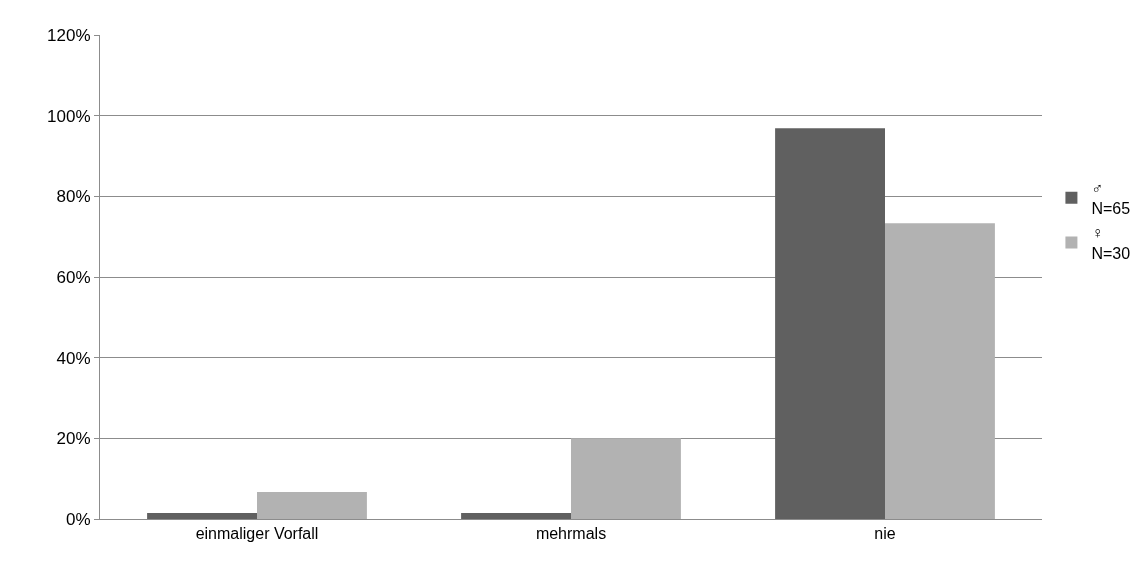 This screenshot has height=569, width=1147. I want to click on x-tick-label: nie, so click(885, 534).